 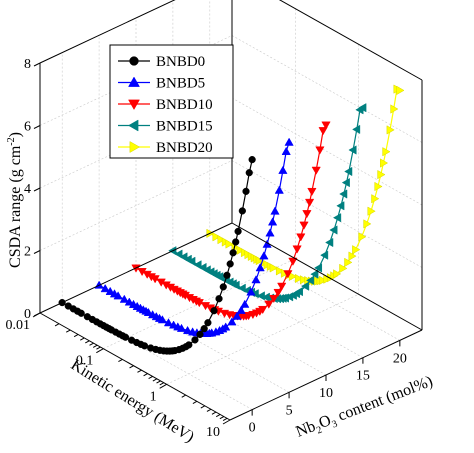 What do you see at coordinates (85, 361) in the screenshot?
I see `energy-tick-label: 0.1` at bounding box center [85, 361].